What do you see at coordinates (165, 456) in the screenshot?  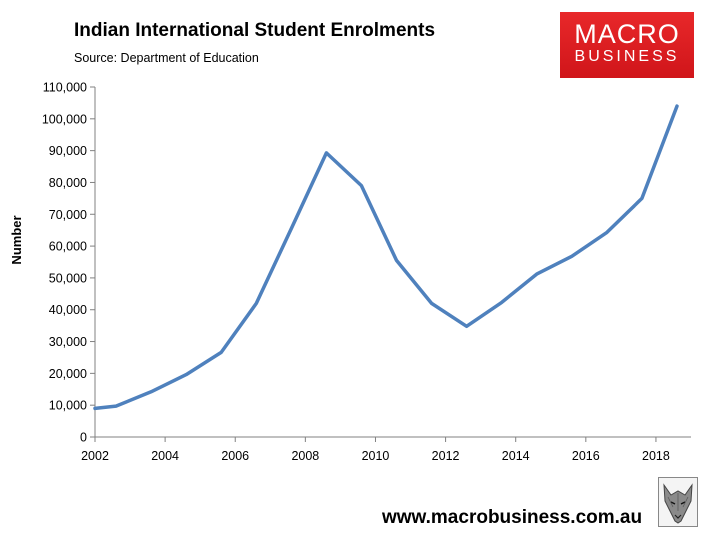 I see `x-tick-label: 2004` at bounding box center [165, 456].